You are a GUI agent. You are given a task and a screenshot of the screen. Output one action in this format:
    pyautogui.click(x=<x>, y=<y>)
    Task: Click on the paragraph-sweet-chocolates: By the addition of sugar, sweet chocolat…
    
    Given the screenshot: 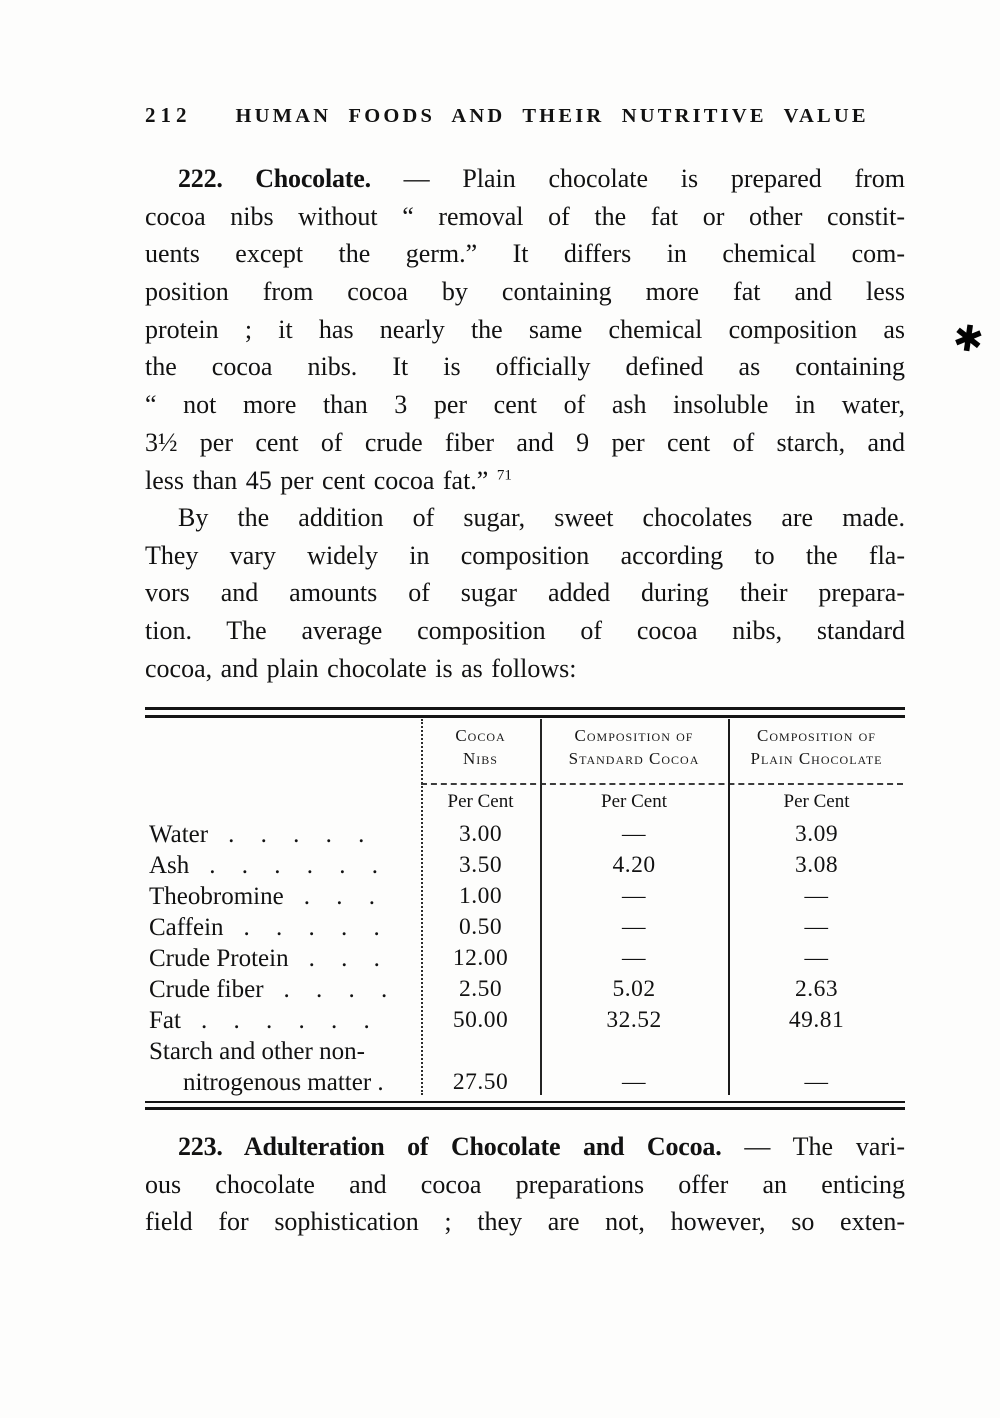 What is the action you would take?
    pyautogui.click(x=525, y=593)
    